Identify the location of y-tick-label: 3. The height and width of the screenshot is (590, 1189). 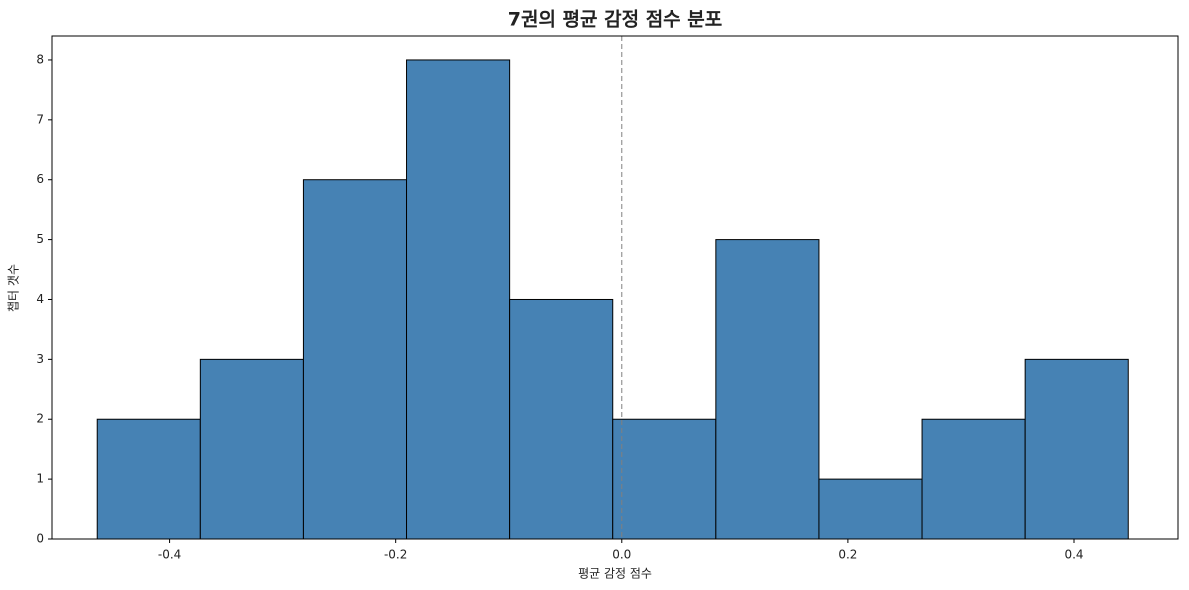
(40, 359).